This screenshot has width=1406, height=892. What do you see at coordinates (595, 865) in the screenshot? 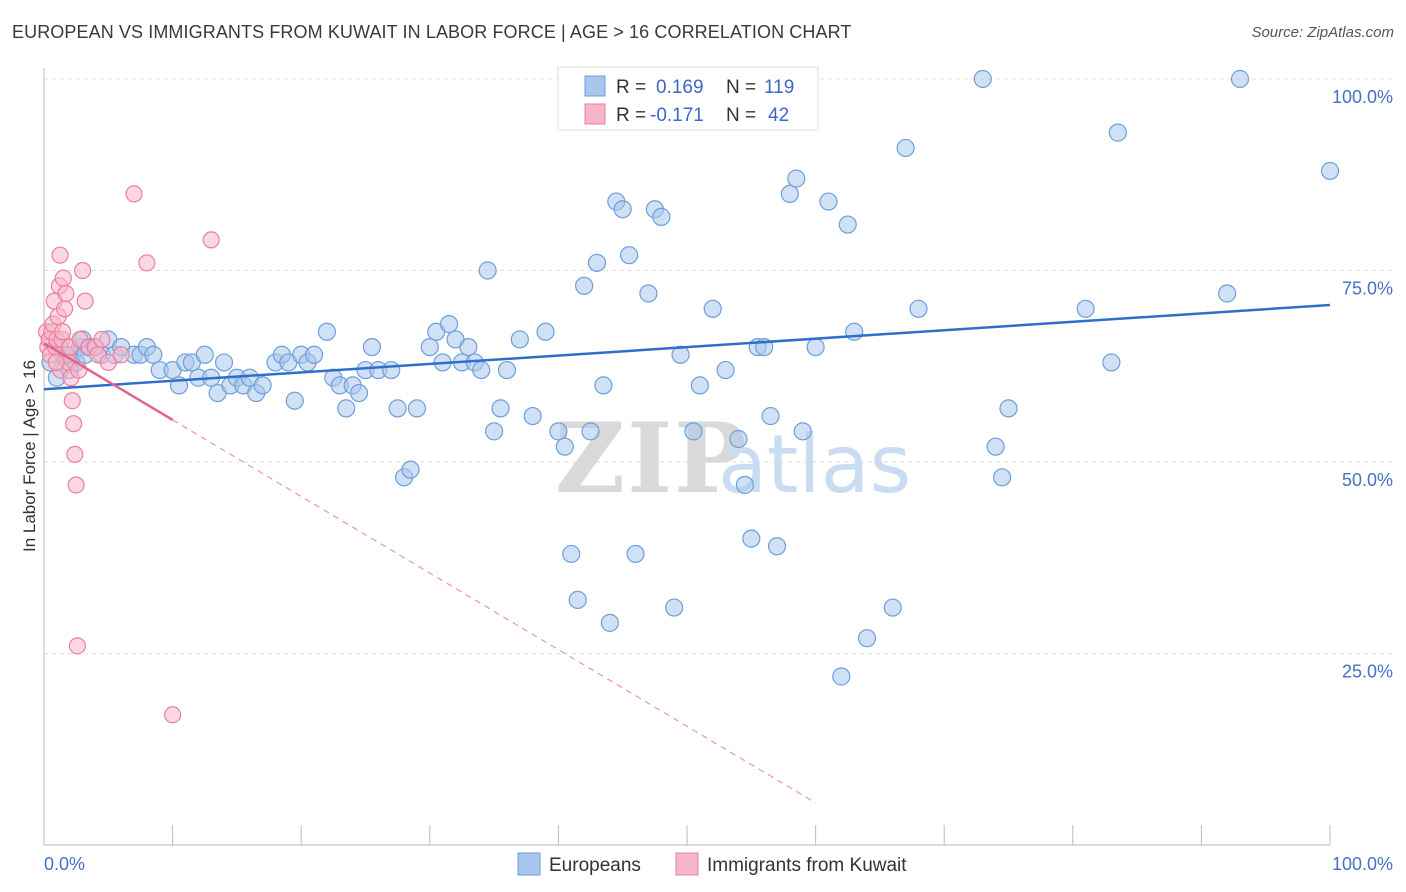
I see `series-legend-label-europeans: Europeans` at bounding box center [595, 865].